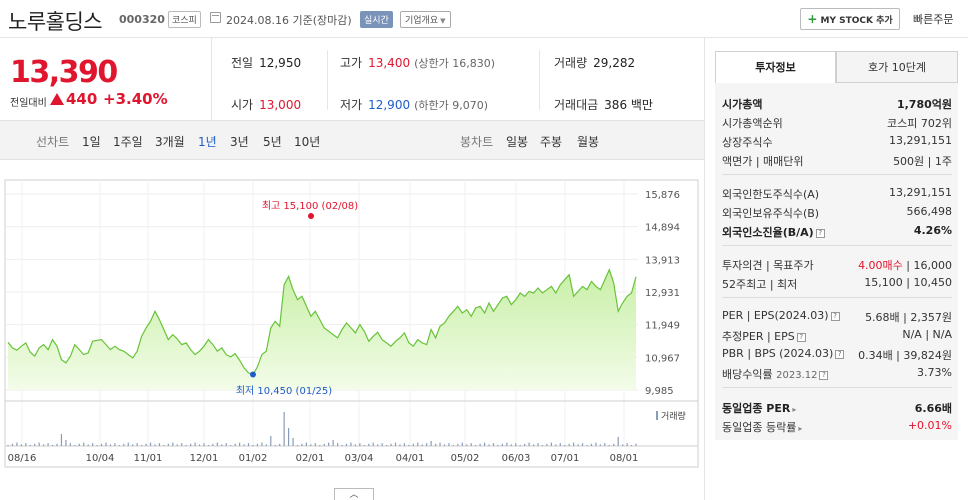 The width and height of the screenshot is (968, 500). What do you see at coordinates (207, 142) in the screenshot?
I see `tab-1y: 1년` at bounding box center [207, 142].